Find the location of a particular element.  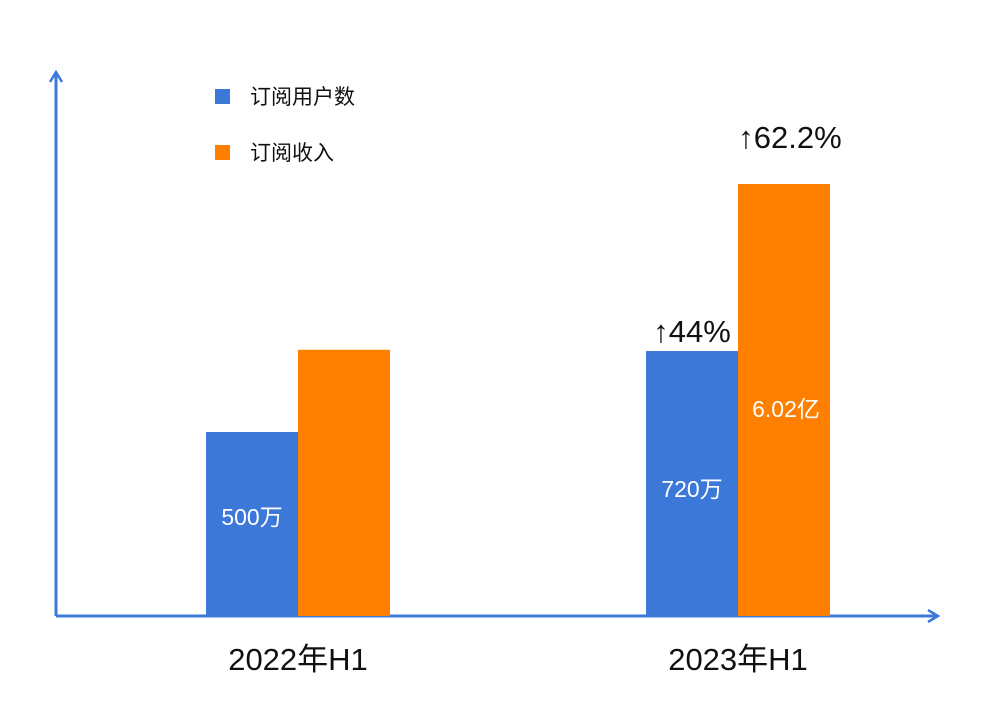

bar-users-2023 is located at coordinates (692, 483).